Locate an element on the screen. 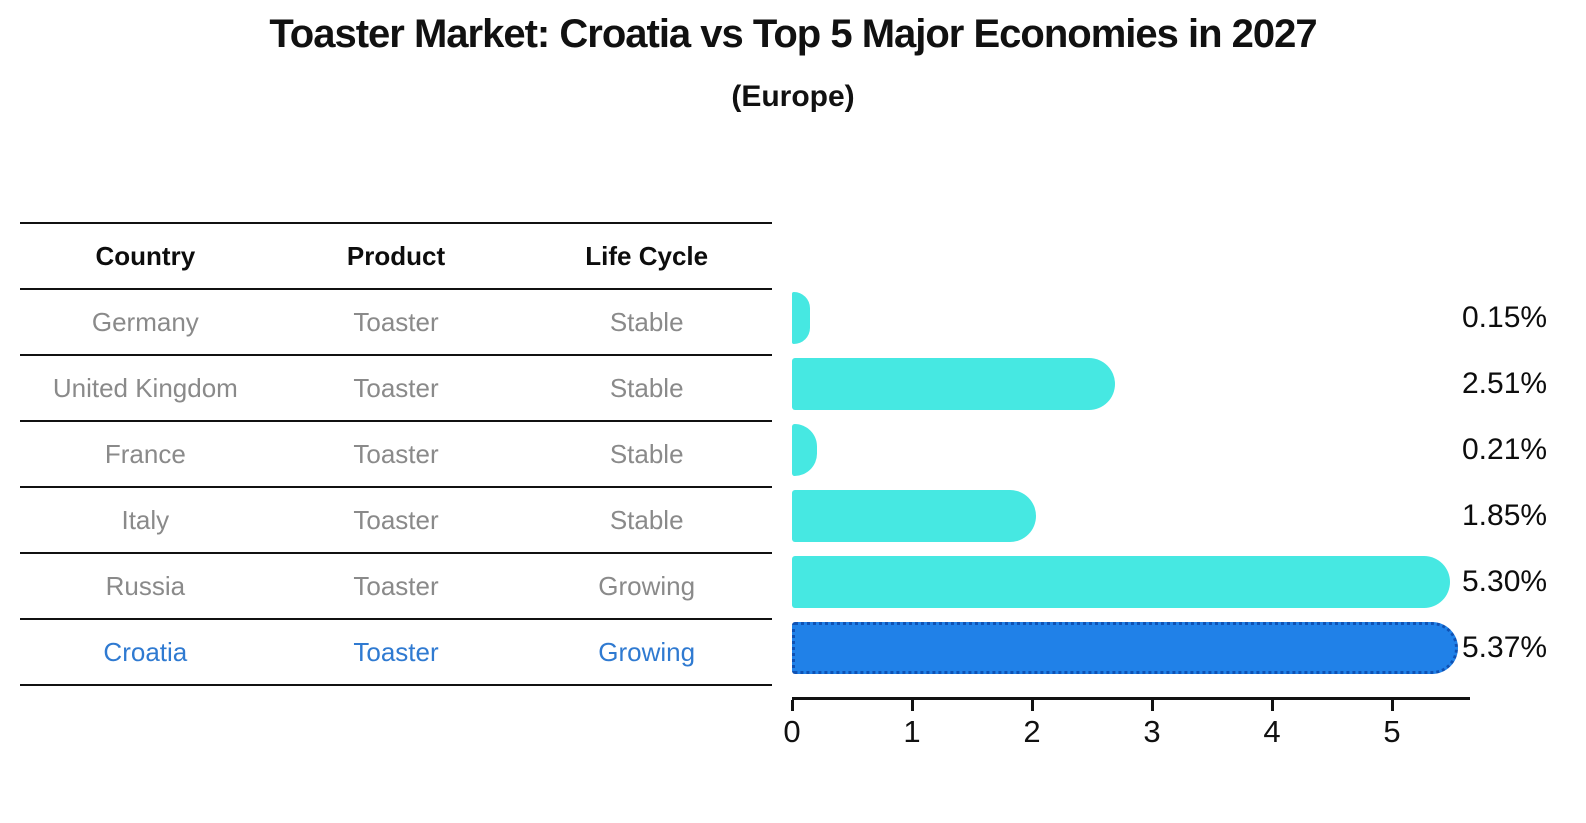 This screenshot has width=1586, height=823. bar-croatia is located at coordinates (1125, 648).